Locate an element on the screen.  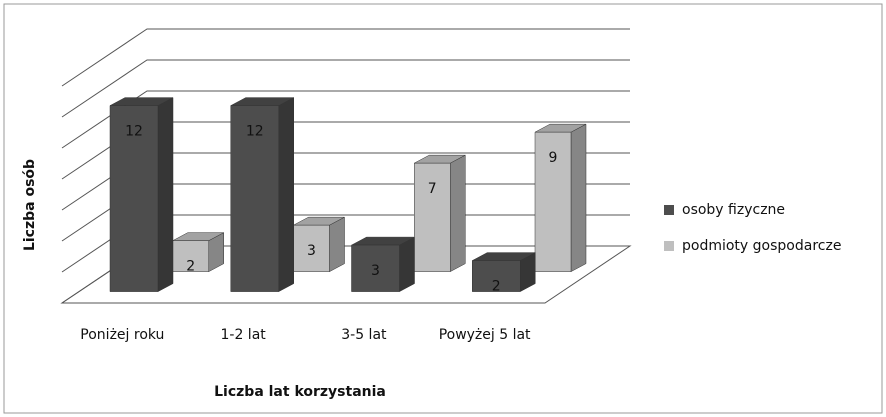
y-axis-title: Liczba osób is located at coordinates (30, 205).